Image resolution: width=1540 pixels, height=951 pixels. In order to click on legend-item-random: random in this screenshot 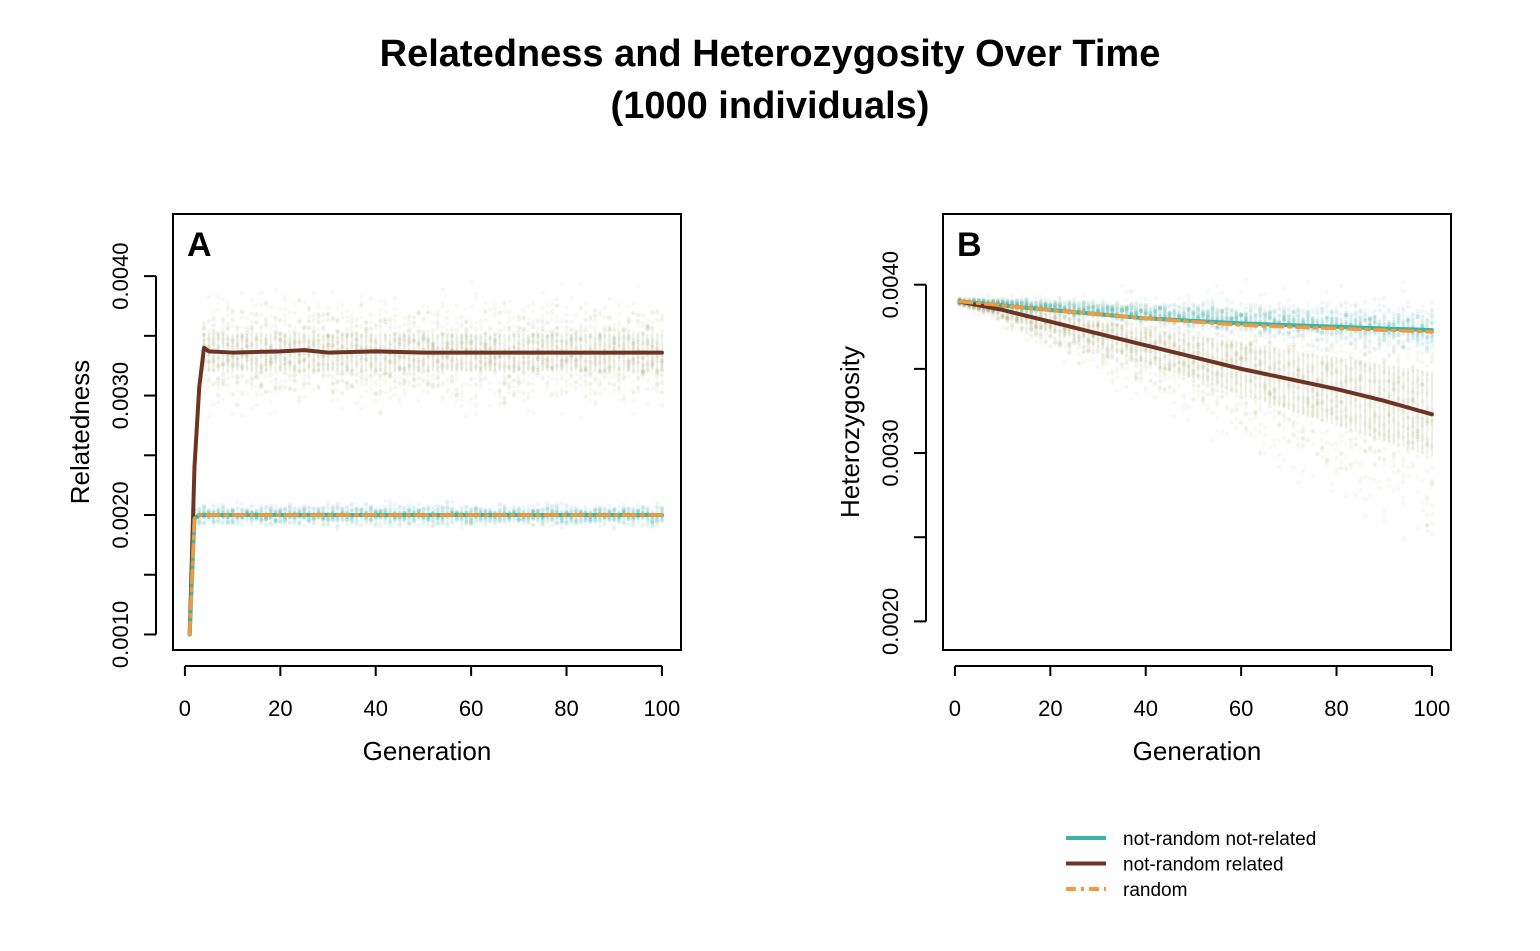, I will do `click(1126, 890)`.